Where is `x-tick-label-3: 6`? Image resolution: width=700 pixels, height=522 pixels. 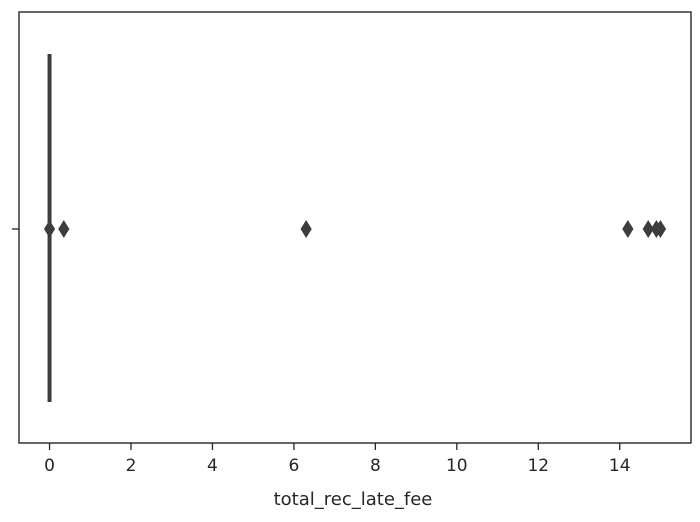
x-tick-label-3: 6 is located at coordinates (293, 466).